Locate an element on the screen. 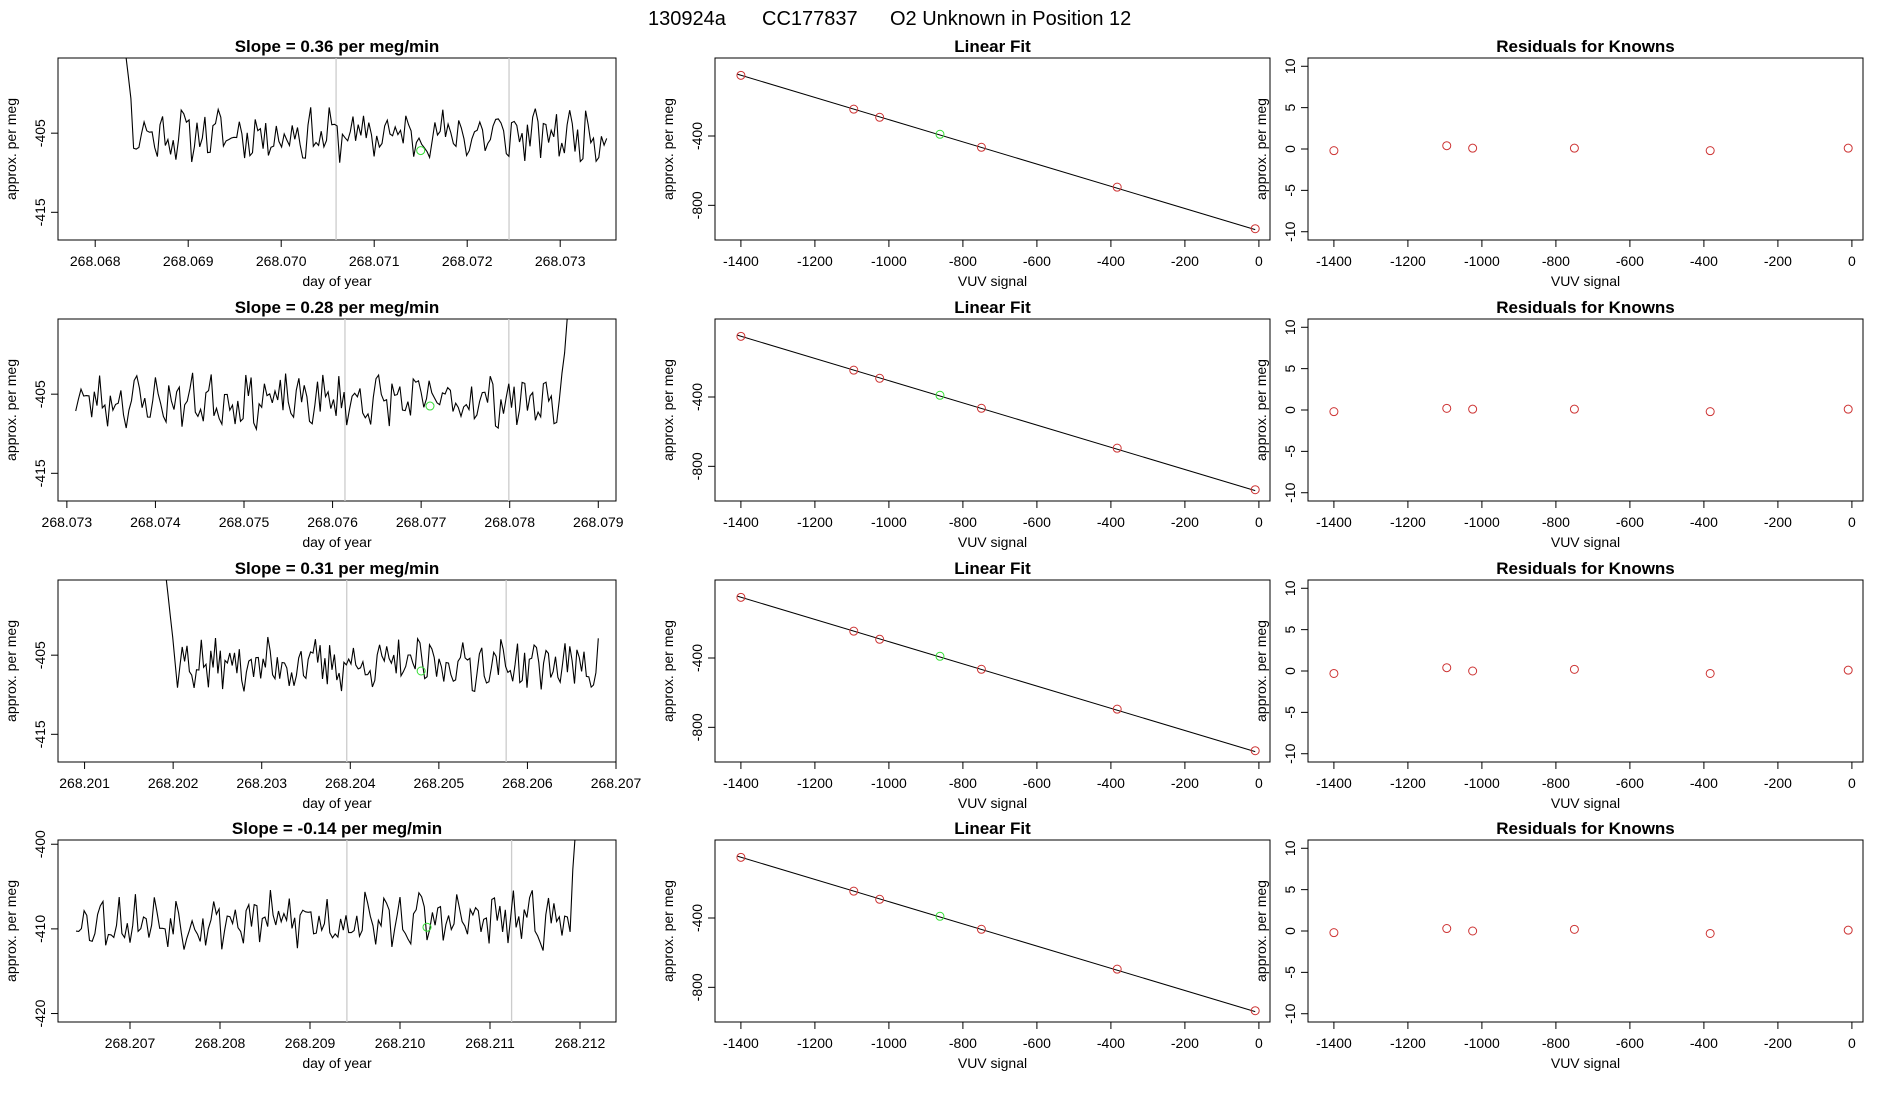  x-tick-label: 268.070 is located at coordinates (281, 261).